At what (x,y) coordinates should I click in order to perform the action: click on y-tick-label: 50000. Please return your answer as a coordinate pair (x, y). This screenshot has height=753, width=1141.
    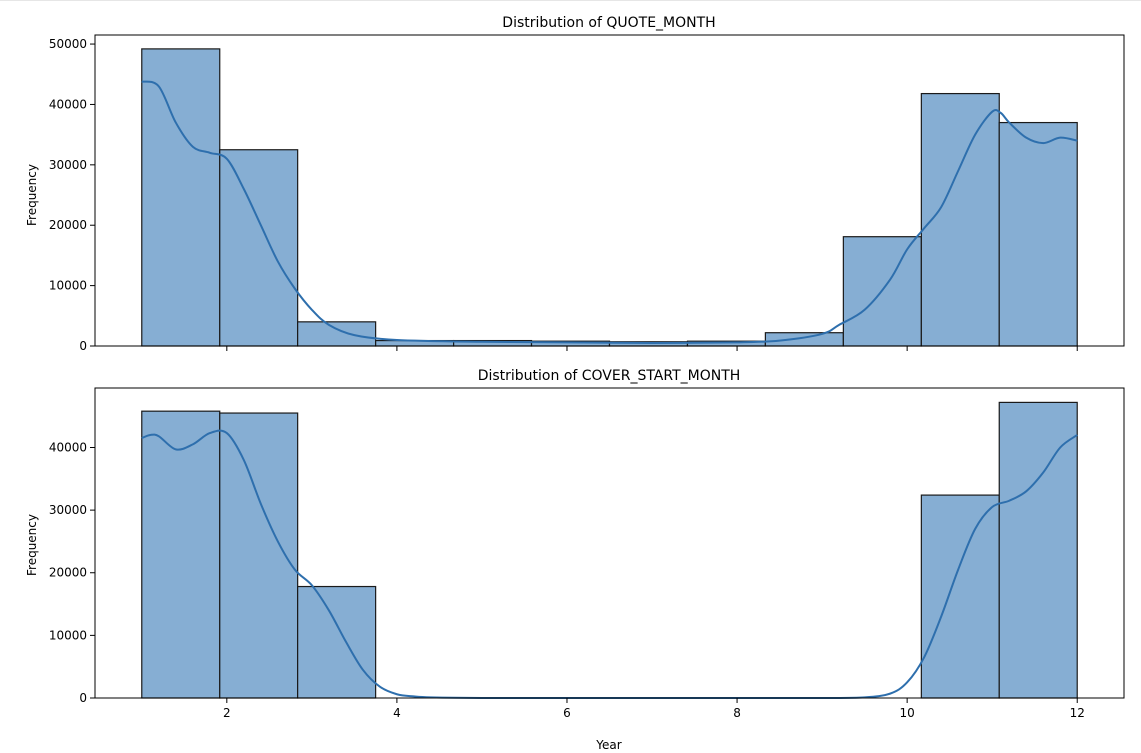
    Looking at the image, I should click on (68, 44).